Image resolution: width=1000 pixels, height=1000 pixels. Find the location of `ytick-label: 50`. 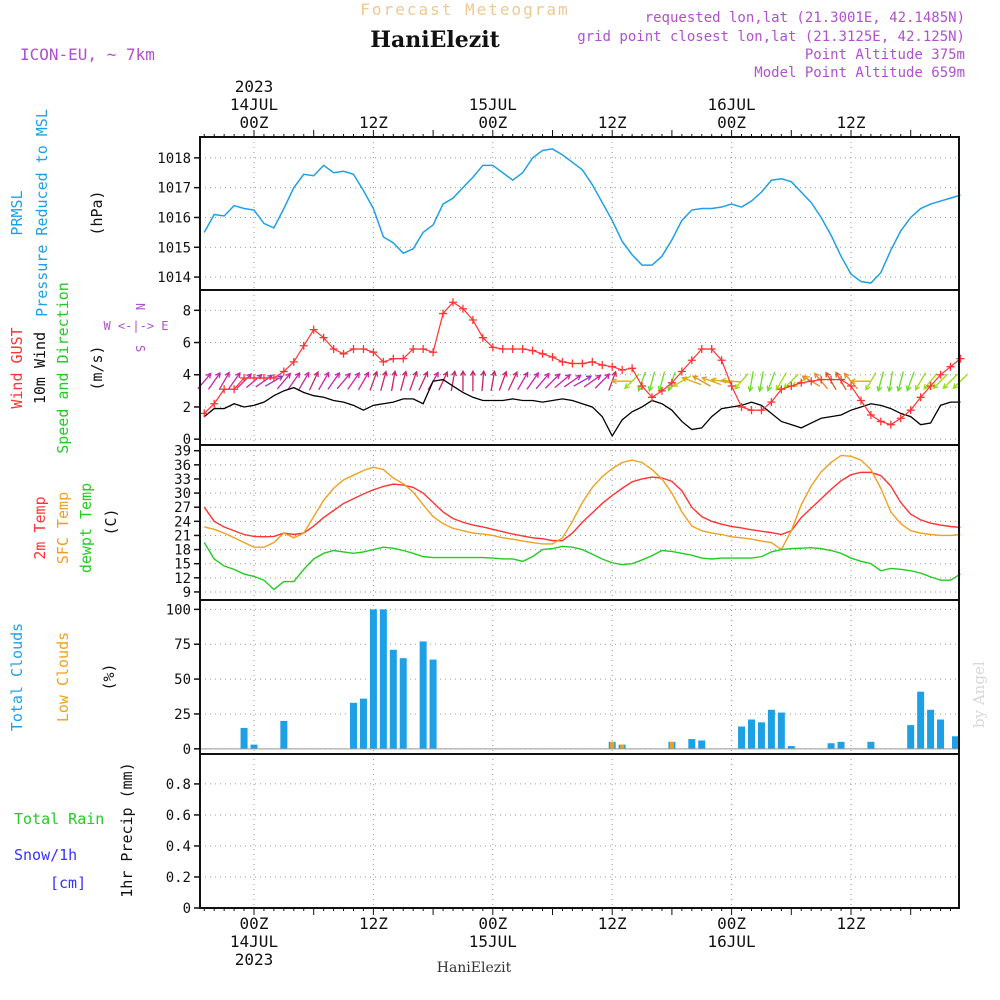

ytick-label: 50 is located at coordinates (182, 680).